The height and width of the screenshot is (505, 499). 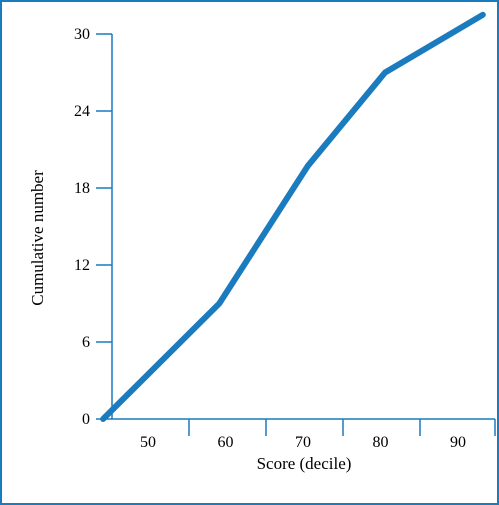 I want to click on x-tick-label-50: 50, so click(x=148, y=442).